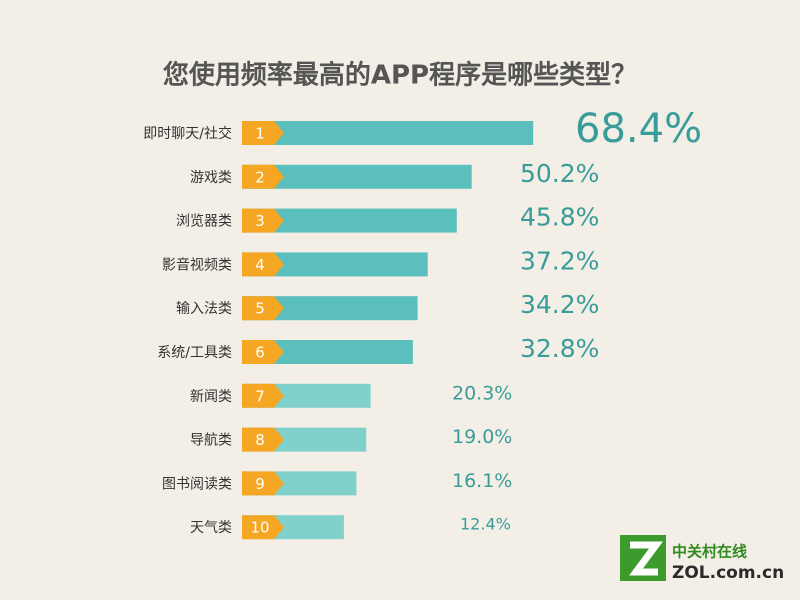 This screenshot has width=800, height=600. What do you see at coordinates (482, 437) in the screenshot?
I see `value-label: 19.0%` at bounding box center [482, 437].